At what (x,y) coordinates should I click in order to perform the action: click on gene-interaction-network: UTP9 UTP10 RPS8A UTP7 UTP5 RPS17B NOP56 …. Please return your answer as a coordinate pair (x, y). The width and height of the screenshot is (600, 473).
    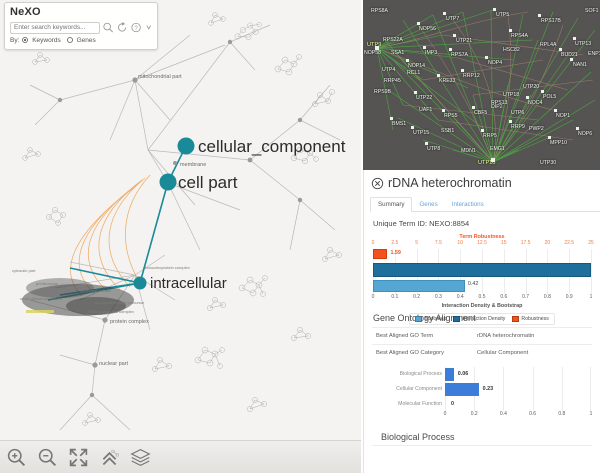
    Looking at the image, I should click on (481, 85).